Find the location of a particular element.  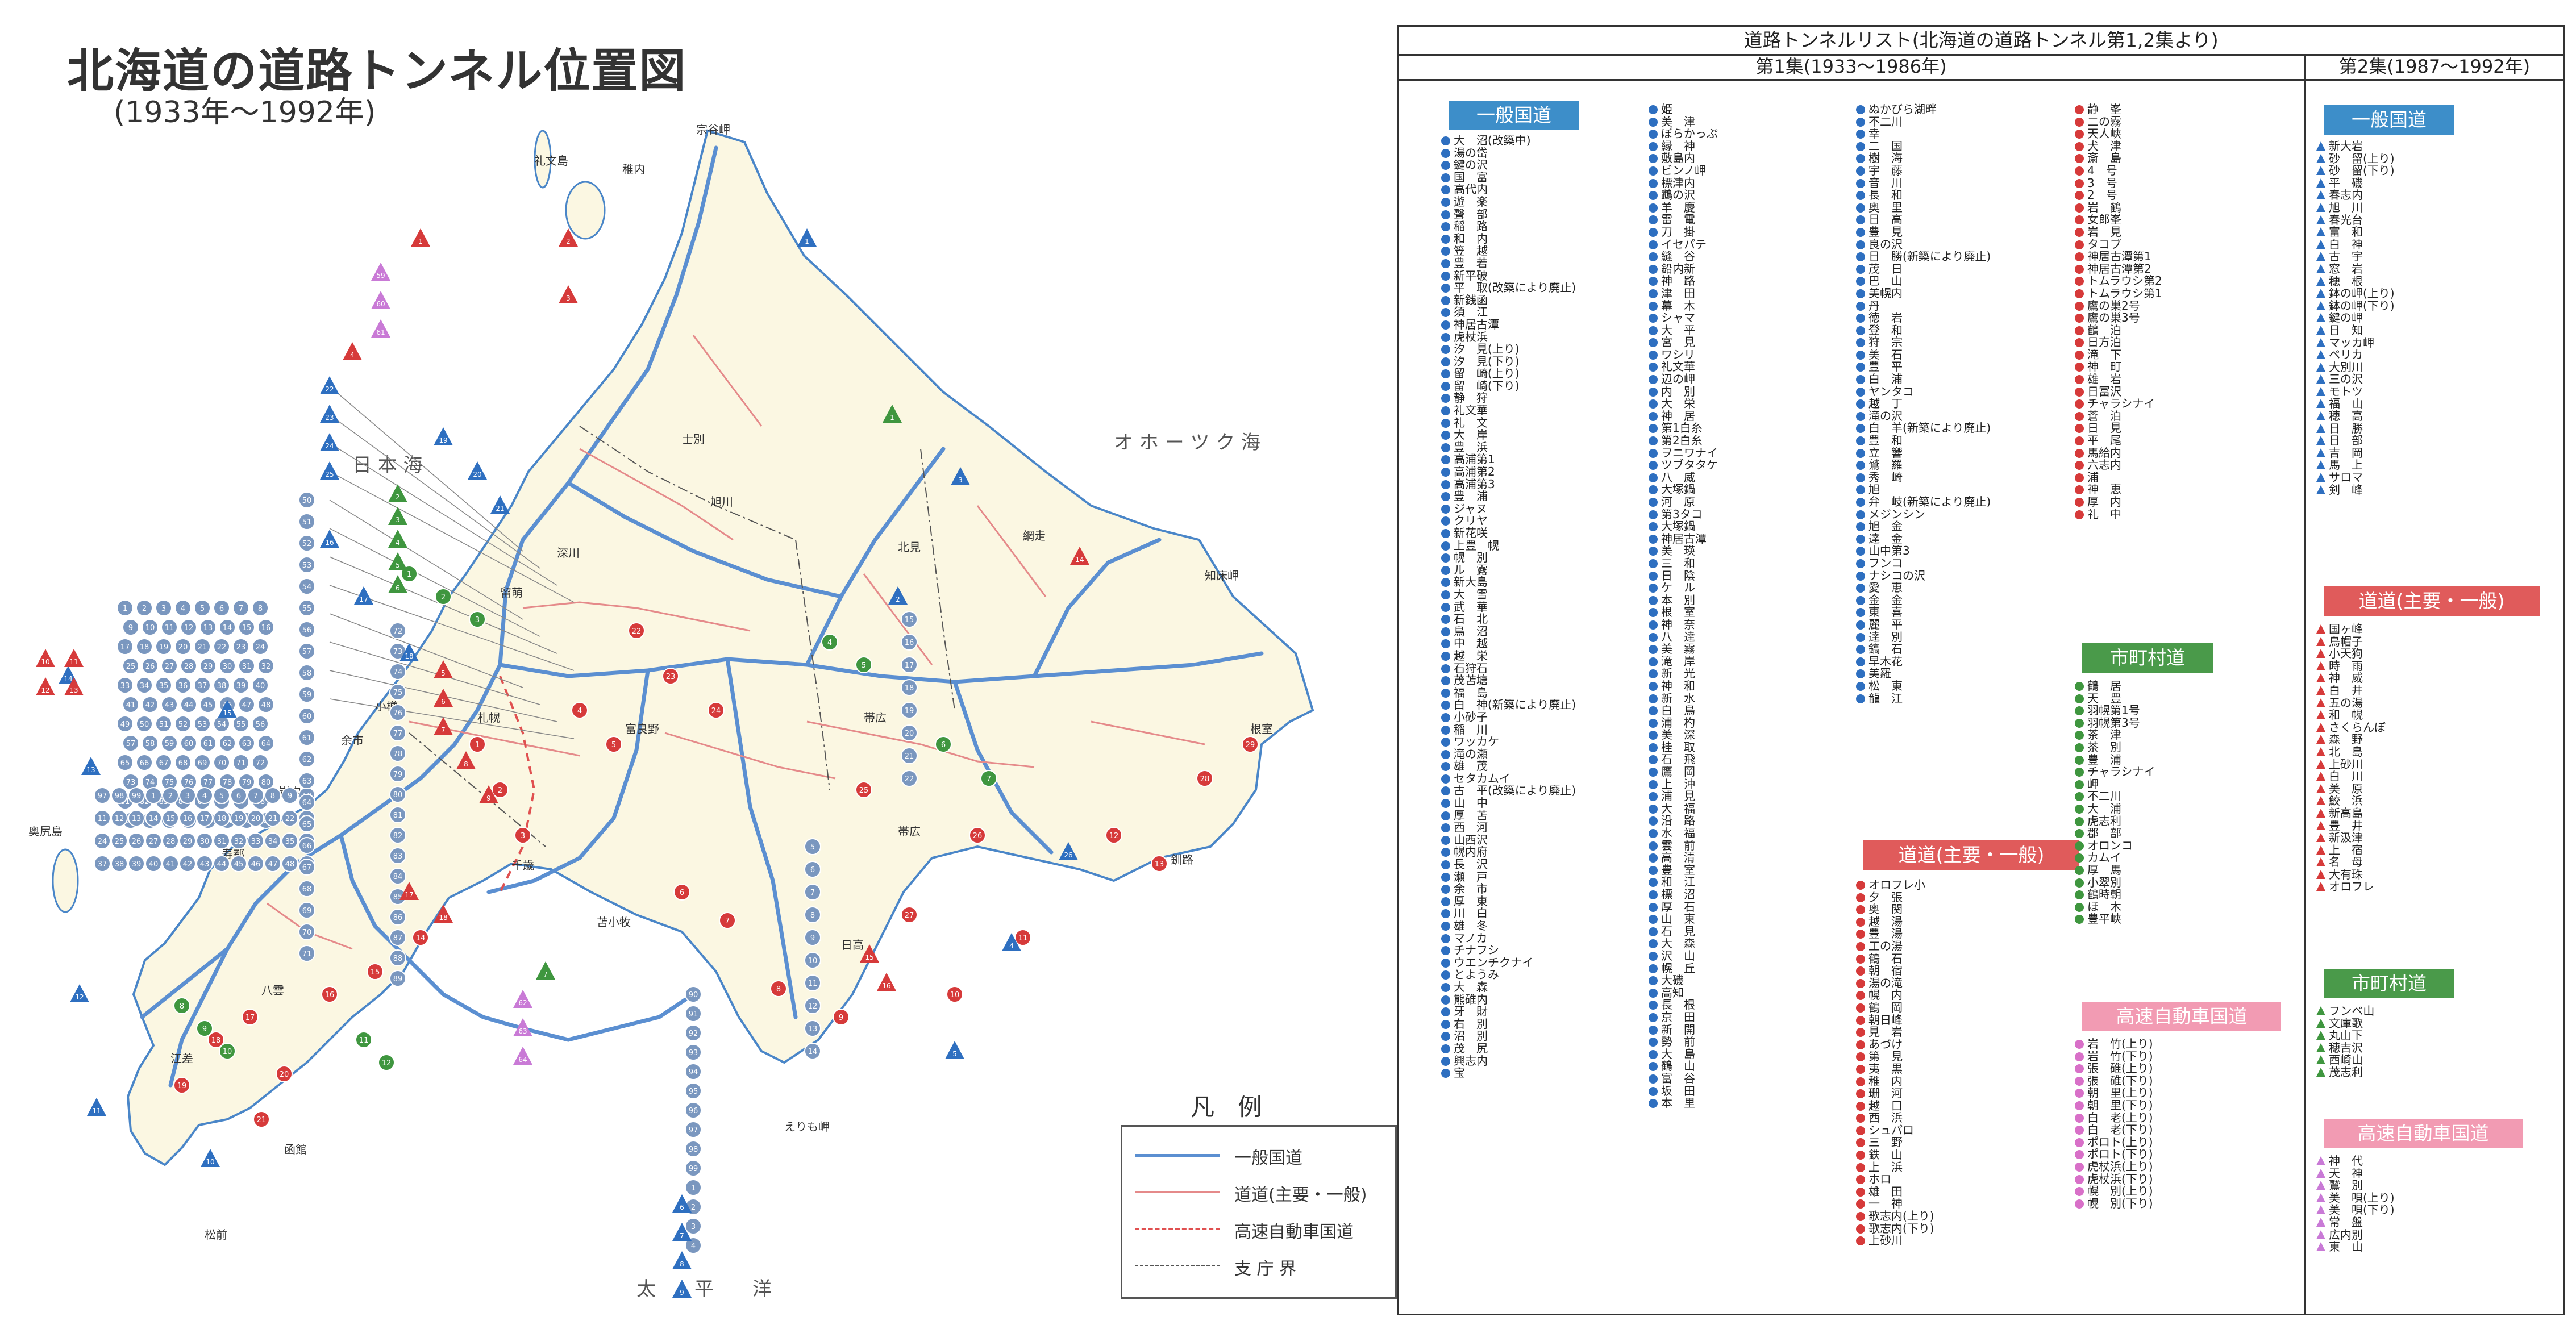

tunnel-list-item: ウエンチクナイ is located at coordinates (1543, 962).